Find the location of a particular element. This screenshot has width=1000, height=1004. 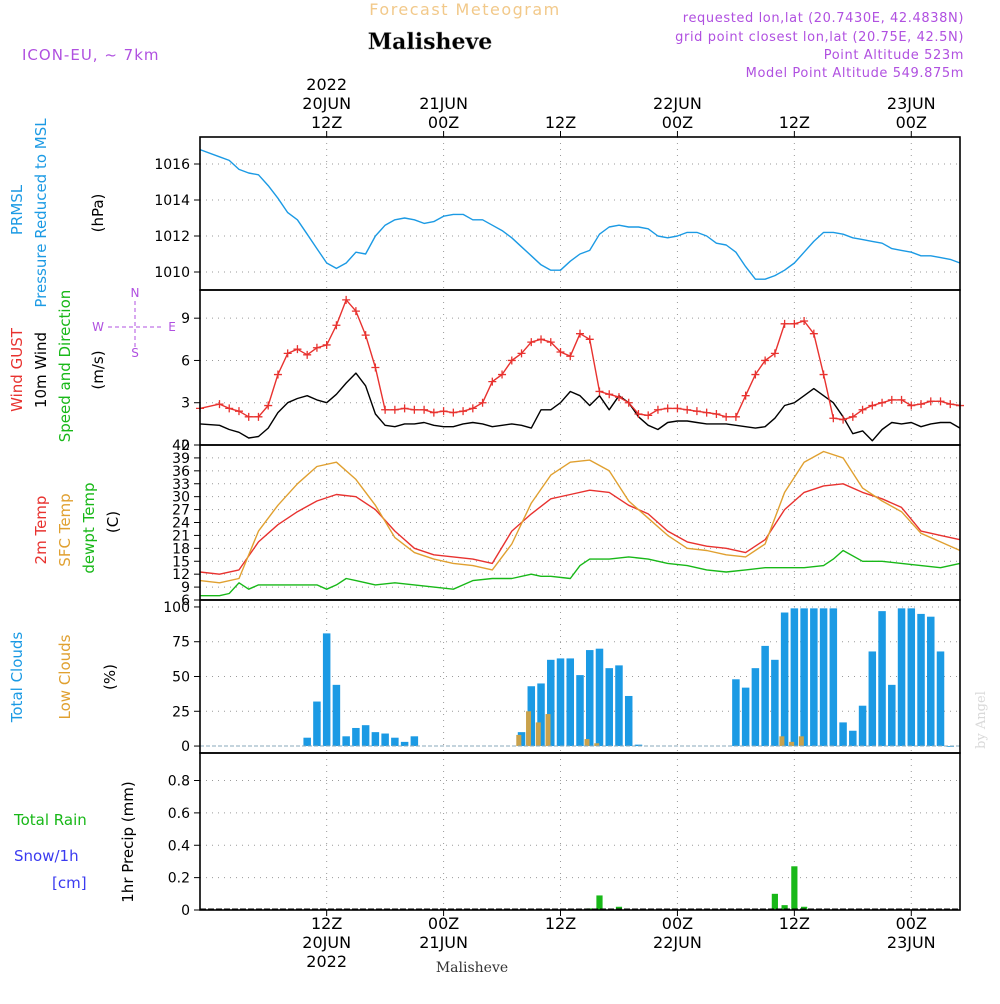

precip-axis-label: 1hr Precip (mm) is located at coordinates (128, 841).